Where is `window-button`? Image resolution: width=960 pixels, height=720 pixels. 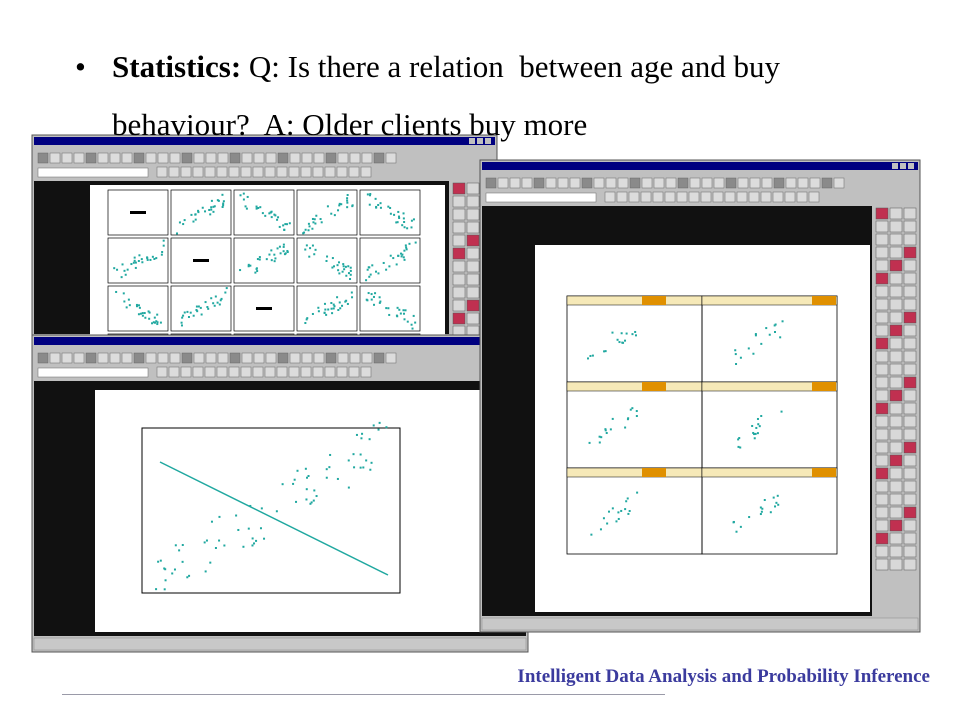 window-button is located at coordinates (911, 166).